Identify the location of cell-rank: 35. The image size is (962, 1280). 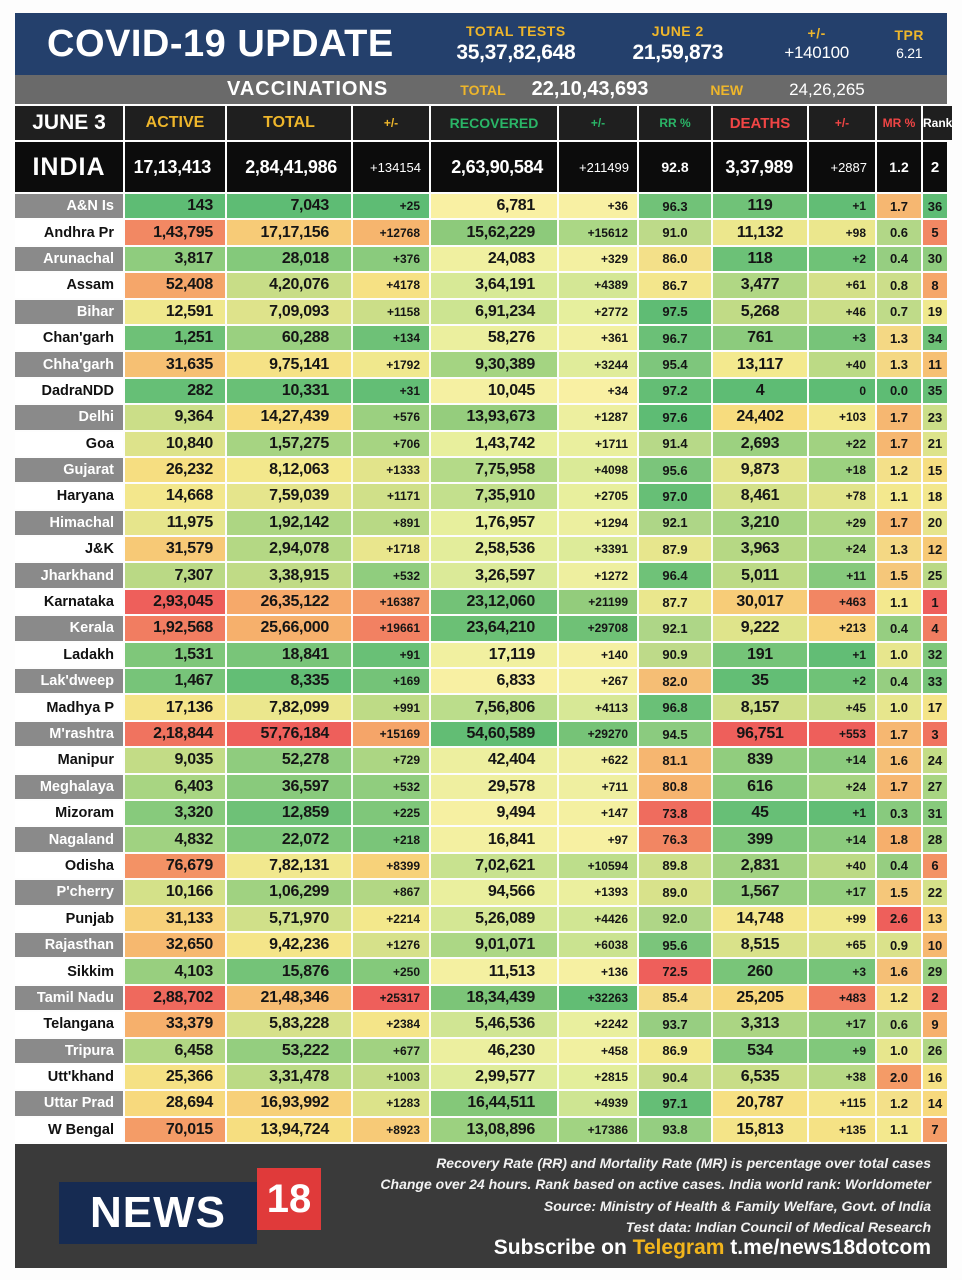
(935, 391).